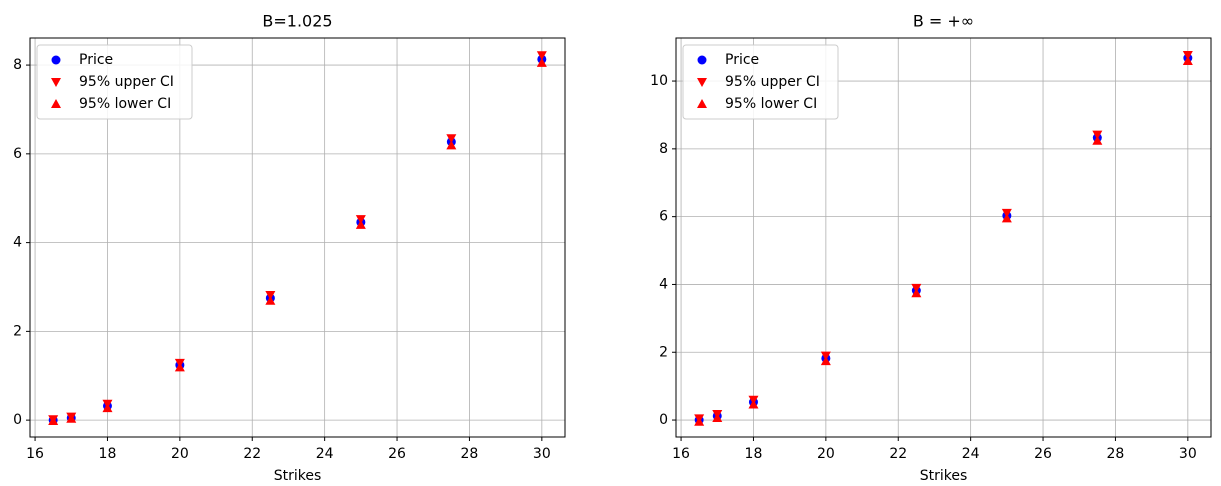  What do you see at coordinates (659, 81) in the screenshot?
I see `y-tick-label: 10` at bounding box center [659, 81].